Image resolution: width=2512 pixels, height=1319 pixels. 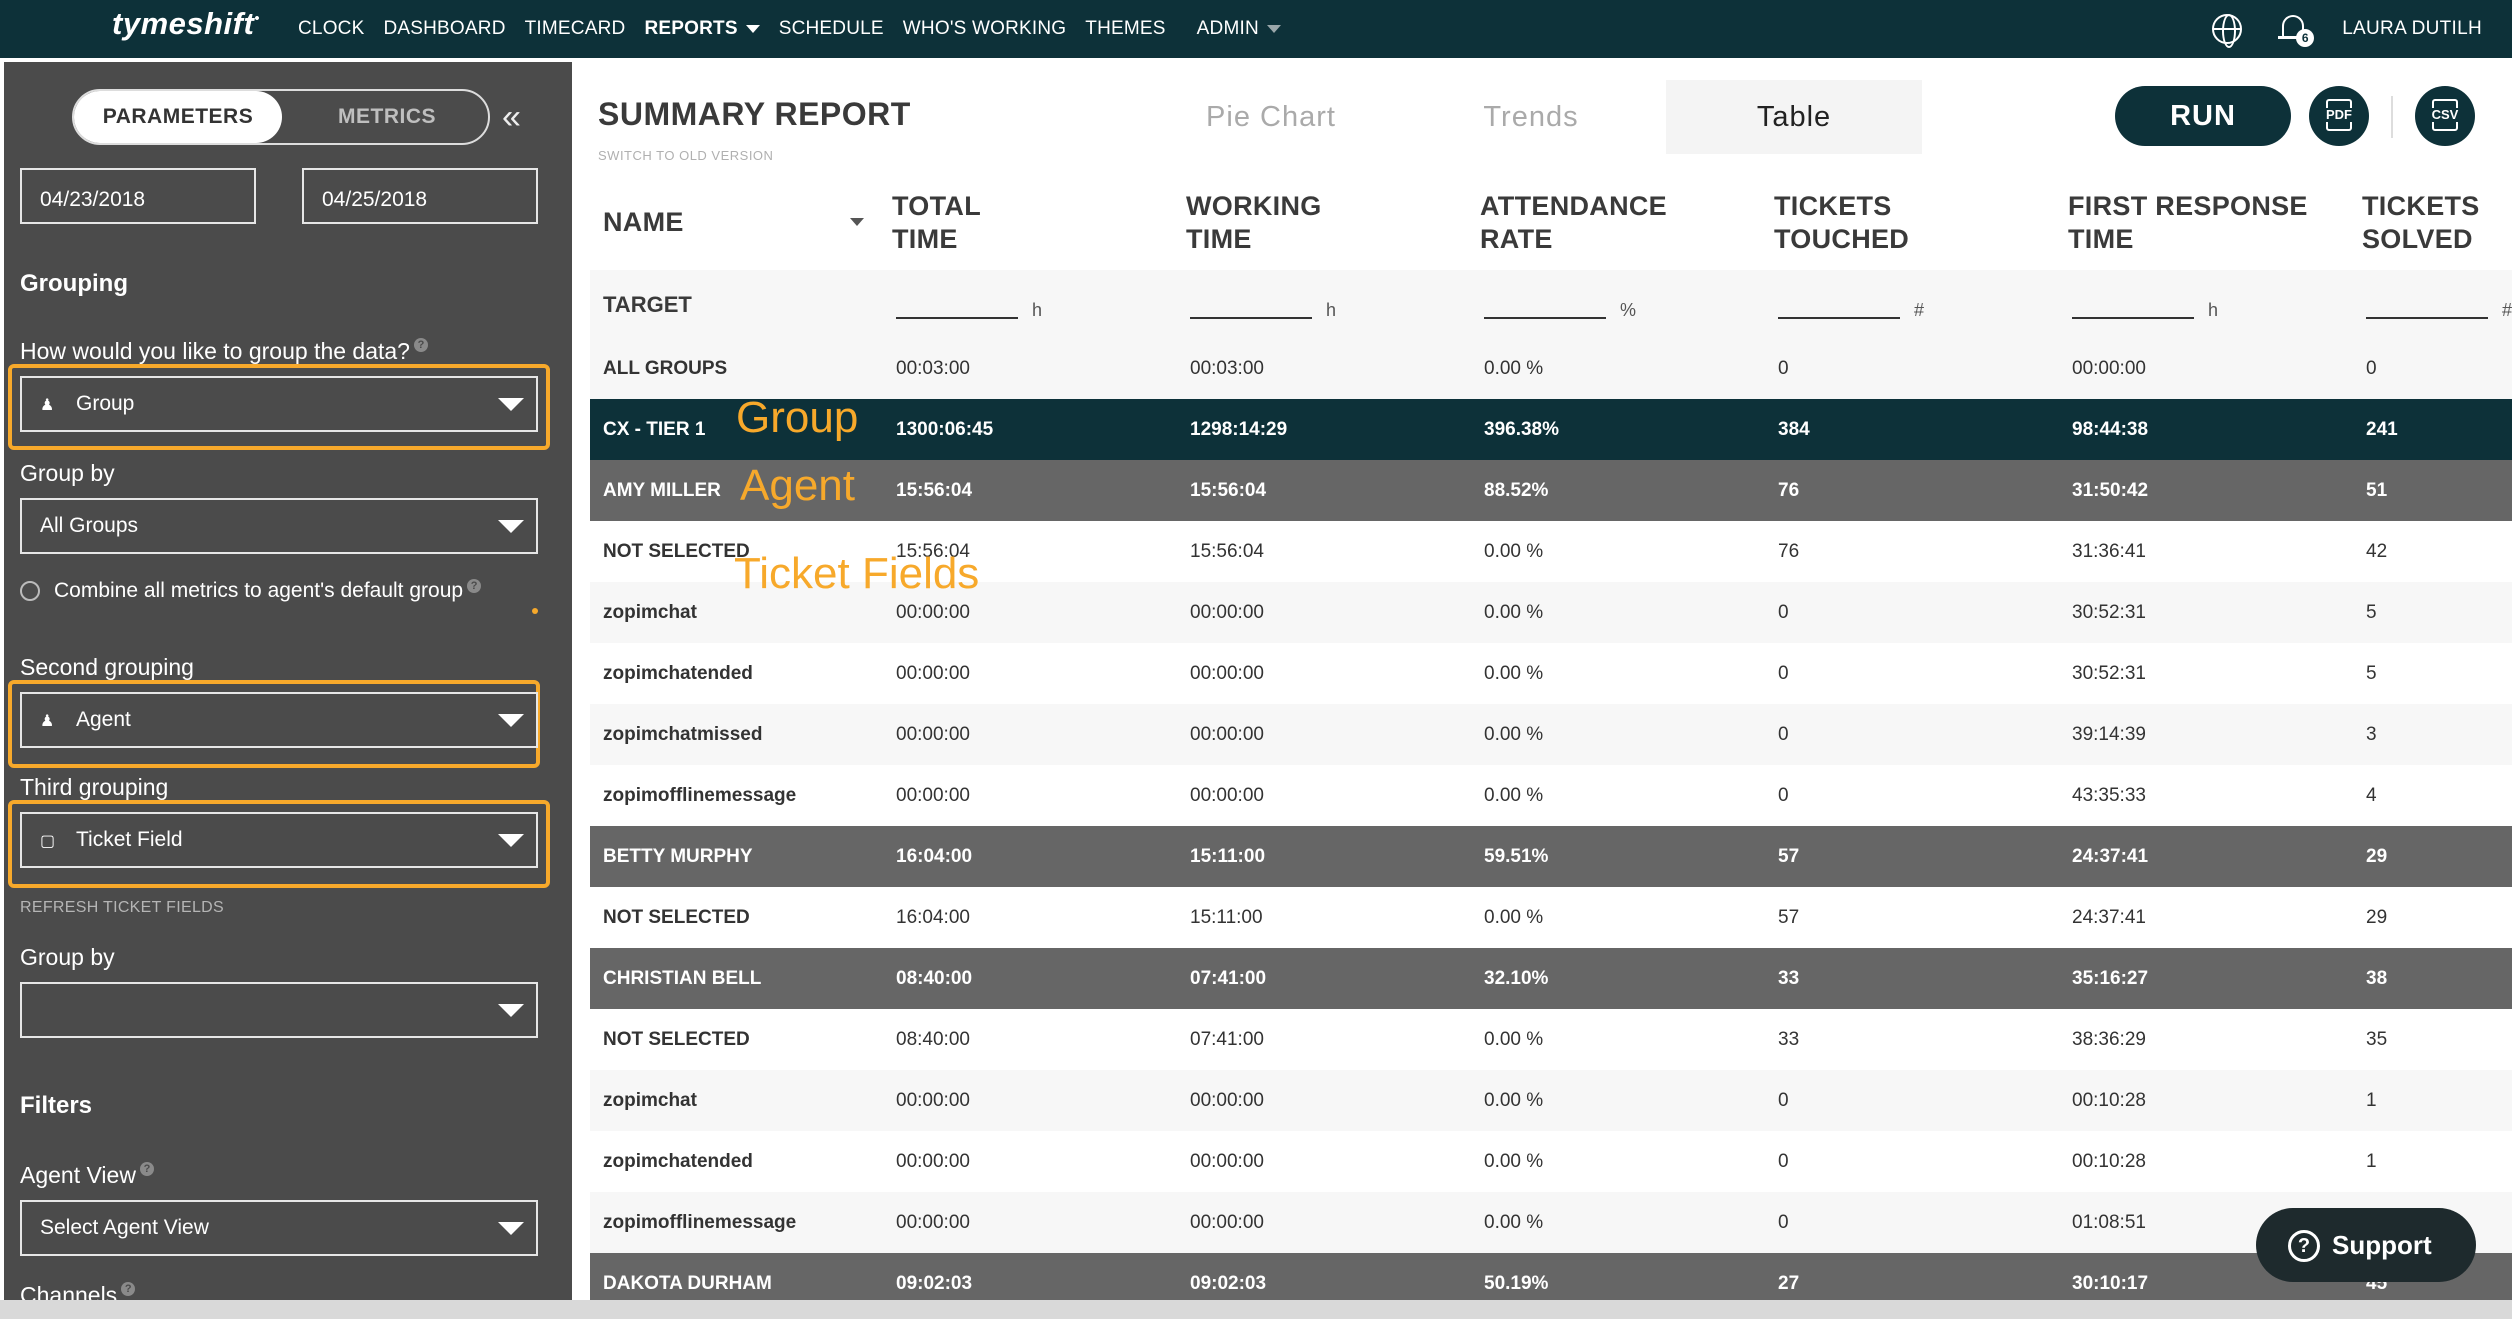 I want to click on group-question-label: How would you like to group the data??, so click(x=224, y=351).